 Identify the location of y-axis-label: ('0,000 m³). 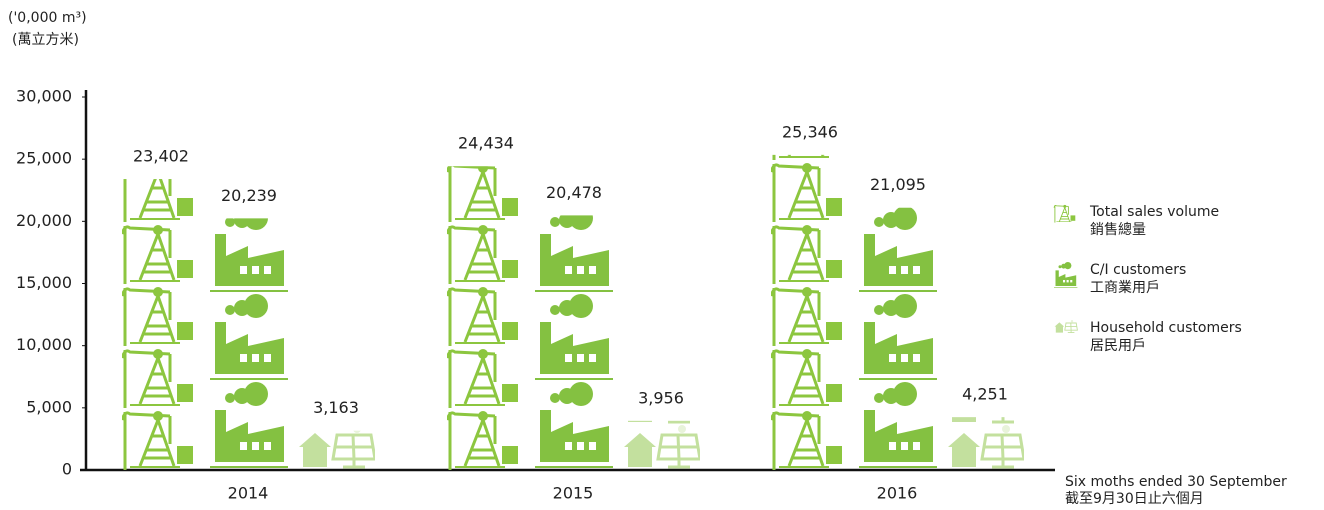
(47, 18).